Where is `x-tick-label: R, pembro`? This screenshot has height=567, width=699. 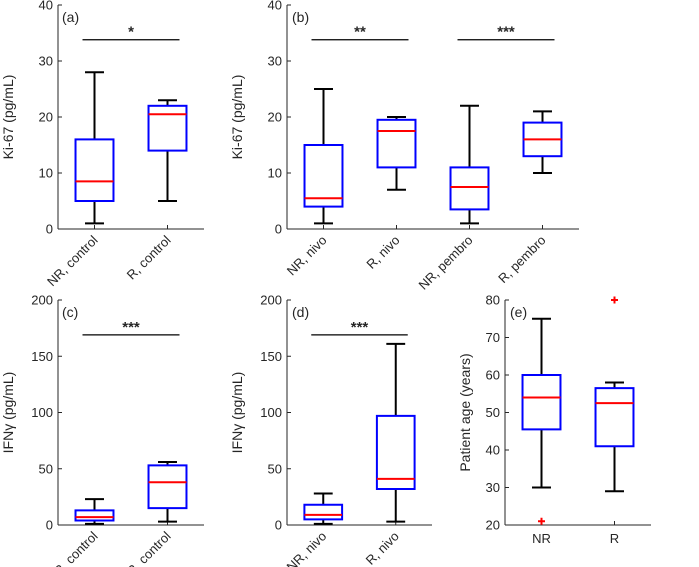
x-tick-label: R, pembro is located at coordinates (522, 260).